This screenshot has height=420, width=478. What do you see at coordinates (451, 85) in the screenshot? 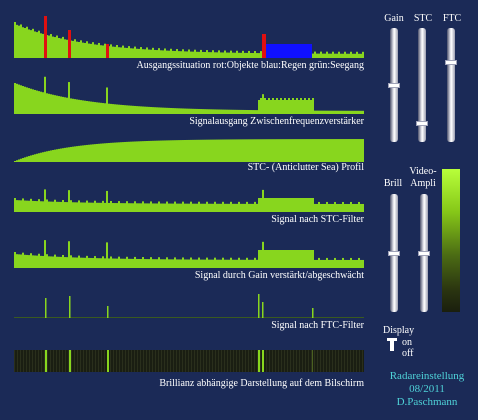
I see `ftc-slider-track` at bounding box center [451, 85].